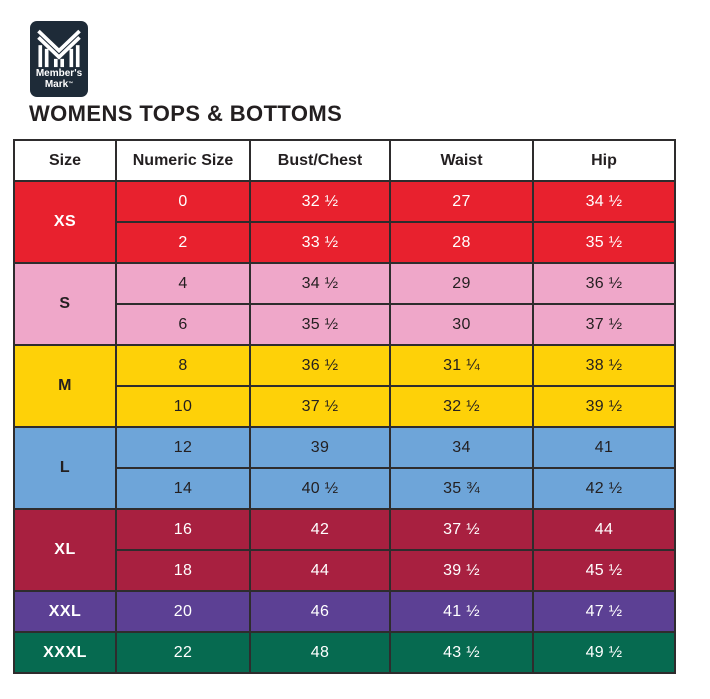 The height and width of the screenshot is (699, 710). What do you see at coordinates (186, 113) in the screenshot?
I see `page-title: WOMENS TOPS & BOTTOMS` at bounding box center [186, 113].